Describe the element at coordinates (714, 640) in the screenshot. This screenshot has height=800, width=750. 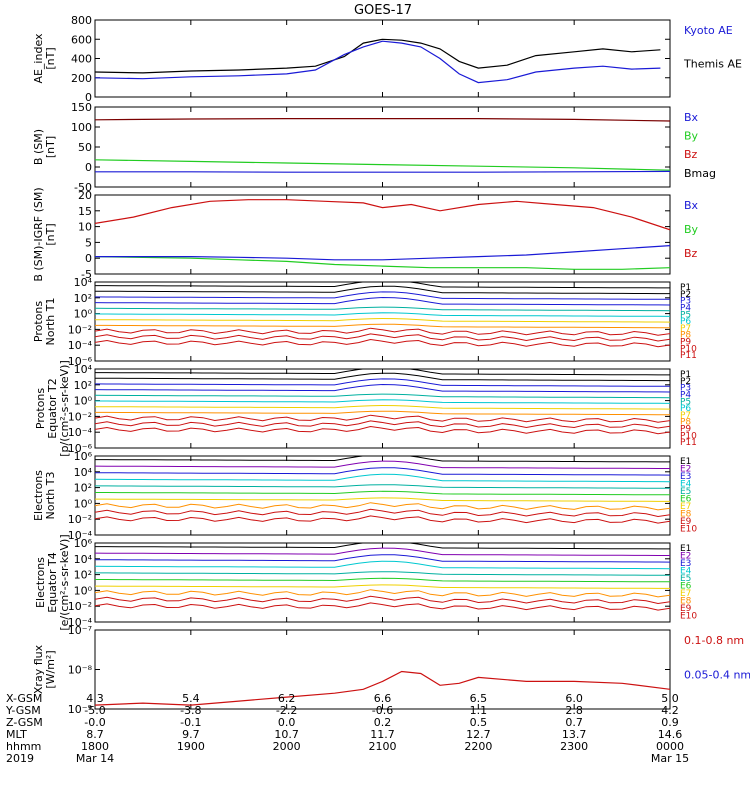
I see `legend-entry: 0.1-0.8 nm` at that location.